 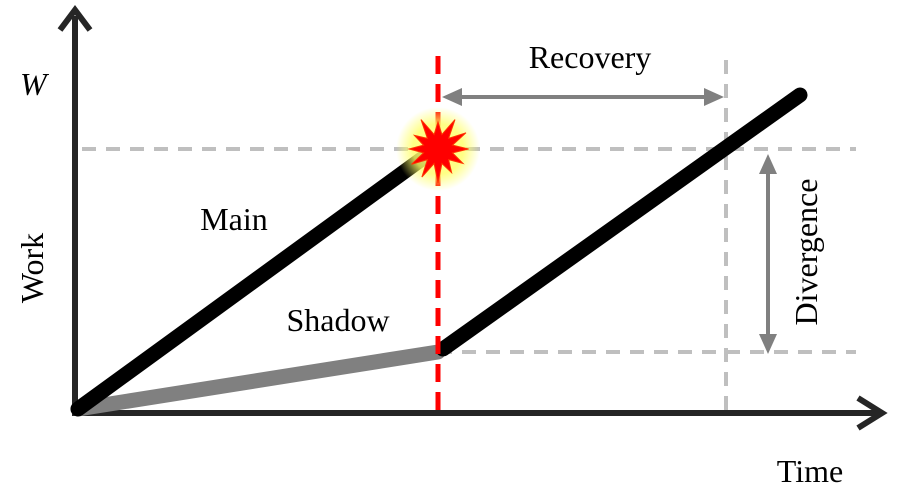 I want to click on recovery-arrow, so click(x=583, y=97).